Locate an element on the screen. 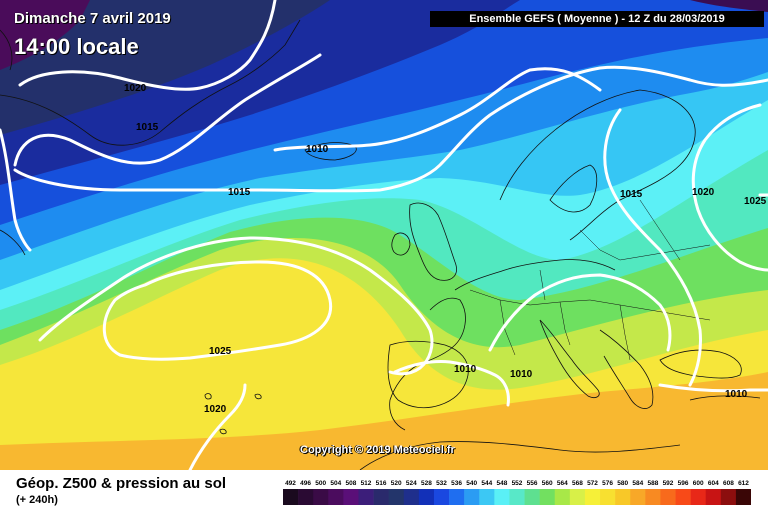  scale-value: 592 is located at coordinates (668, 483).